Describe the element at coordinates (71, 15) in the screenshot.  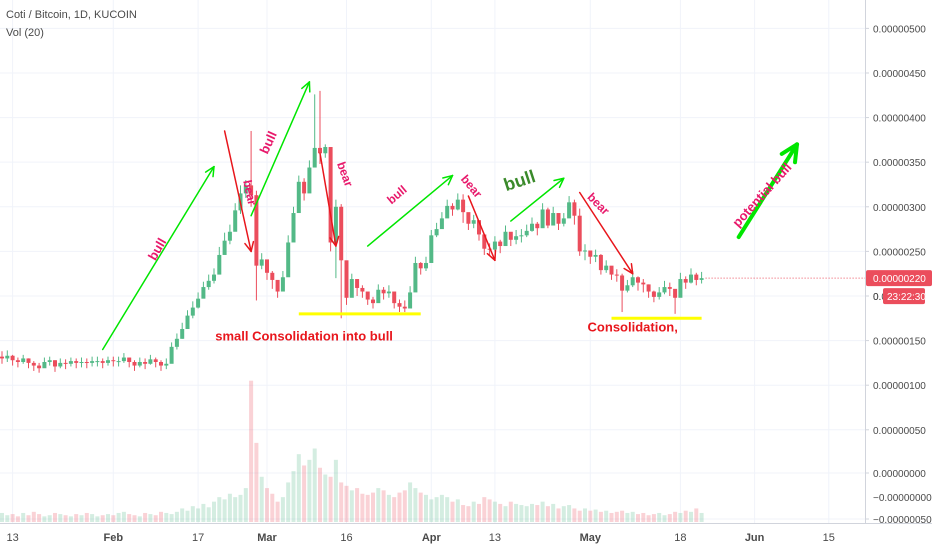
I see `symbol-title: Coti / Bitcoin, 1D, KUCOIN` at that location.